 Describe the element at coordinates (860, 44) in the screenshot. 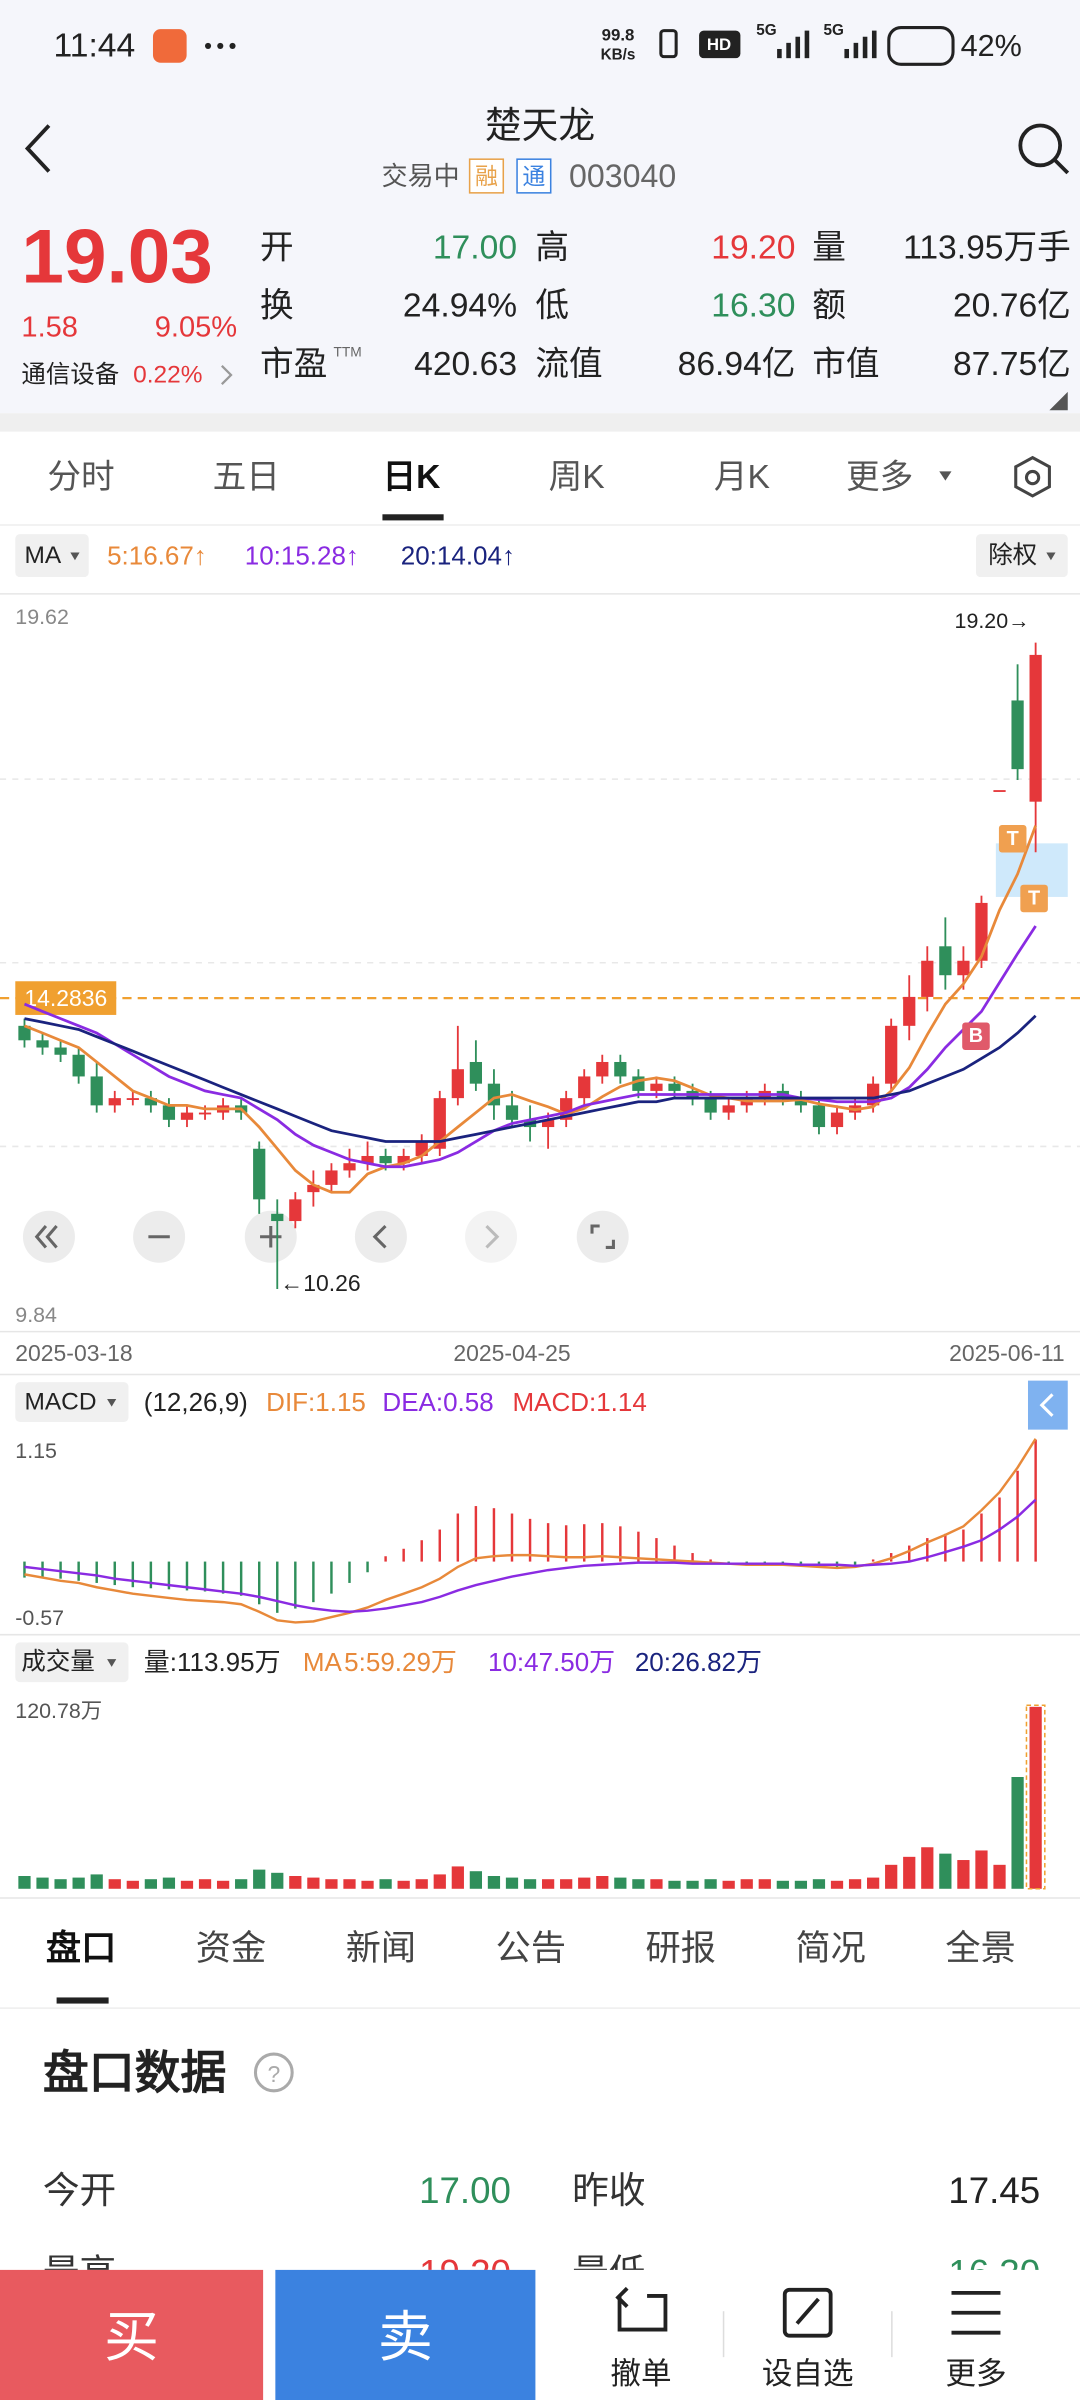

I see `signal-icon` at that location.